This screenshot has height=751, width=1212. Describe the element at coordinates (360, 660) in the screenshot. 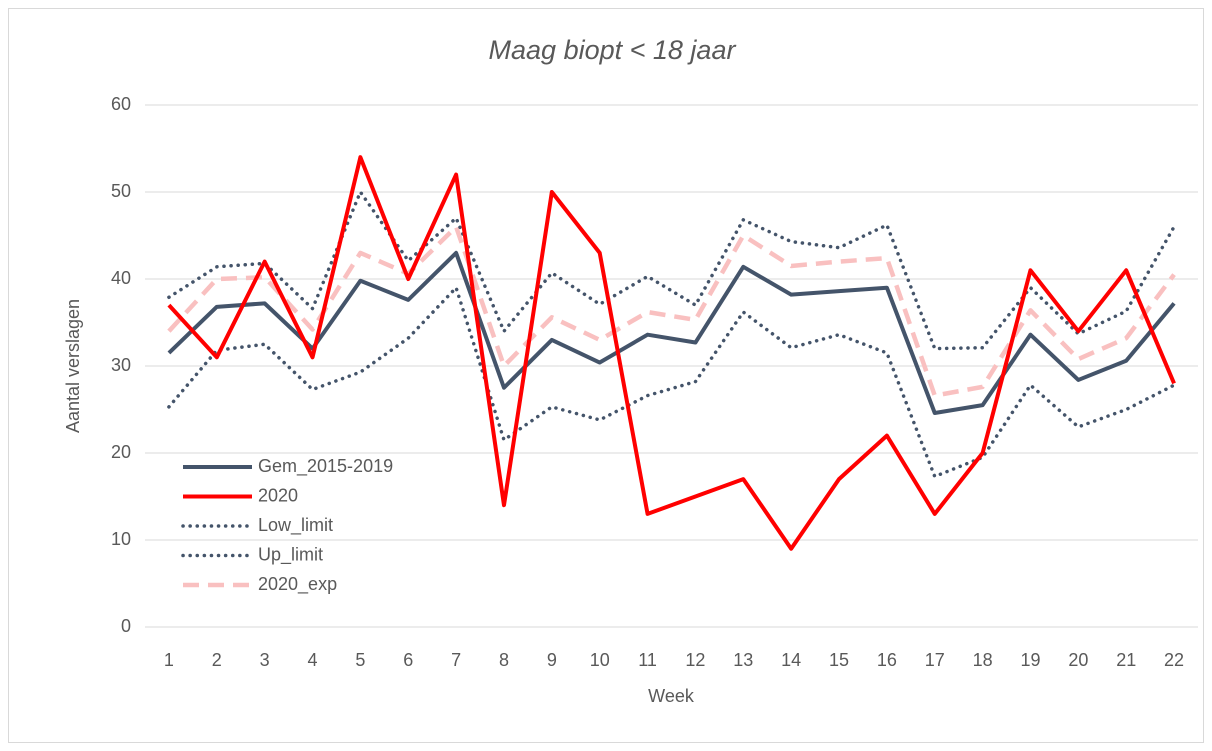

I see `x-tick-label: 5` at that location.